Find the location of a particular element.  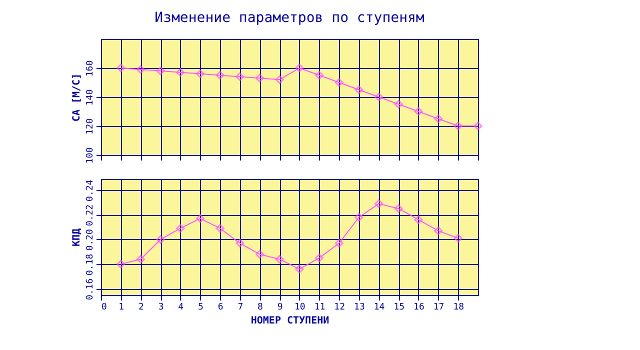

x-tick-label: 0 is located at coordinates (104, 307).